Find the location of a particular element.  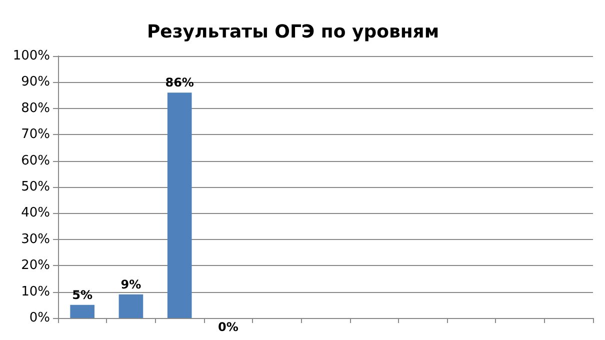

y-tick-label: 100% is located at coordinates (31, 56).